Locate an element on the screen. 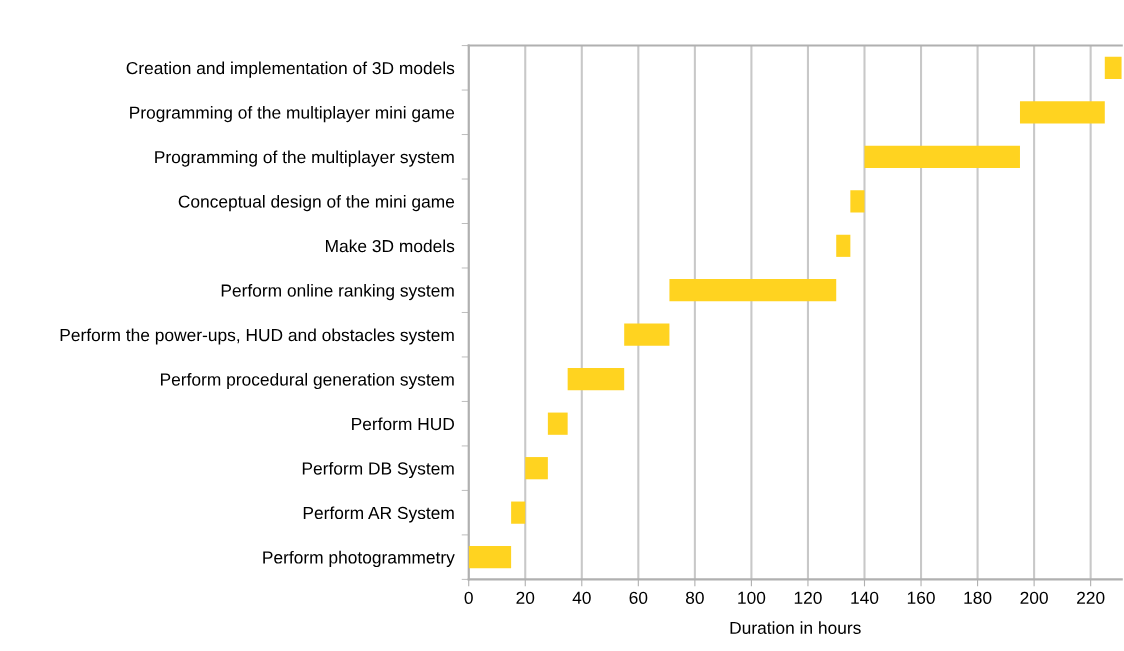 The width and height of the screenshot is (1124, 651). x-tick-label: 20 is located at coordinates (525, 597).